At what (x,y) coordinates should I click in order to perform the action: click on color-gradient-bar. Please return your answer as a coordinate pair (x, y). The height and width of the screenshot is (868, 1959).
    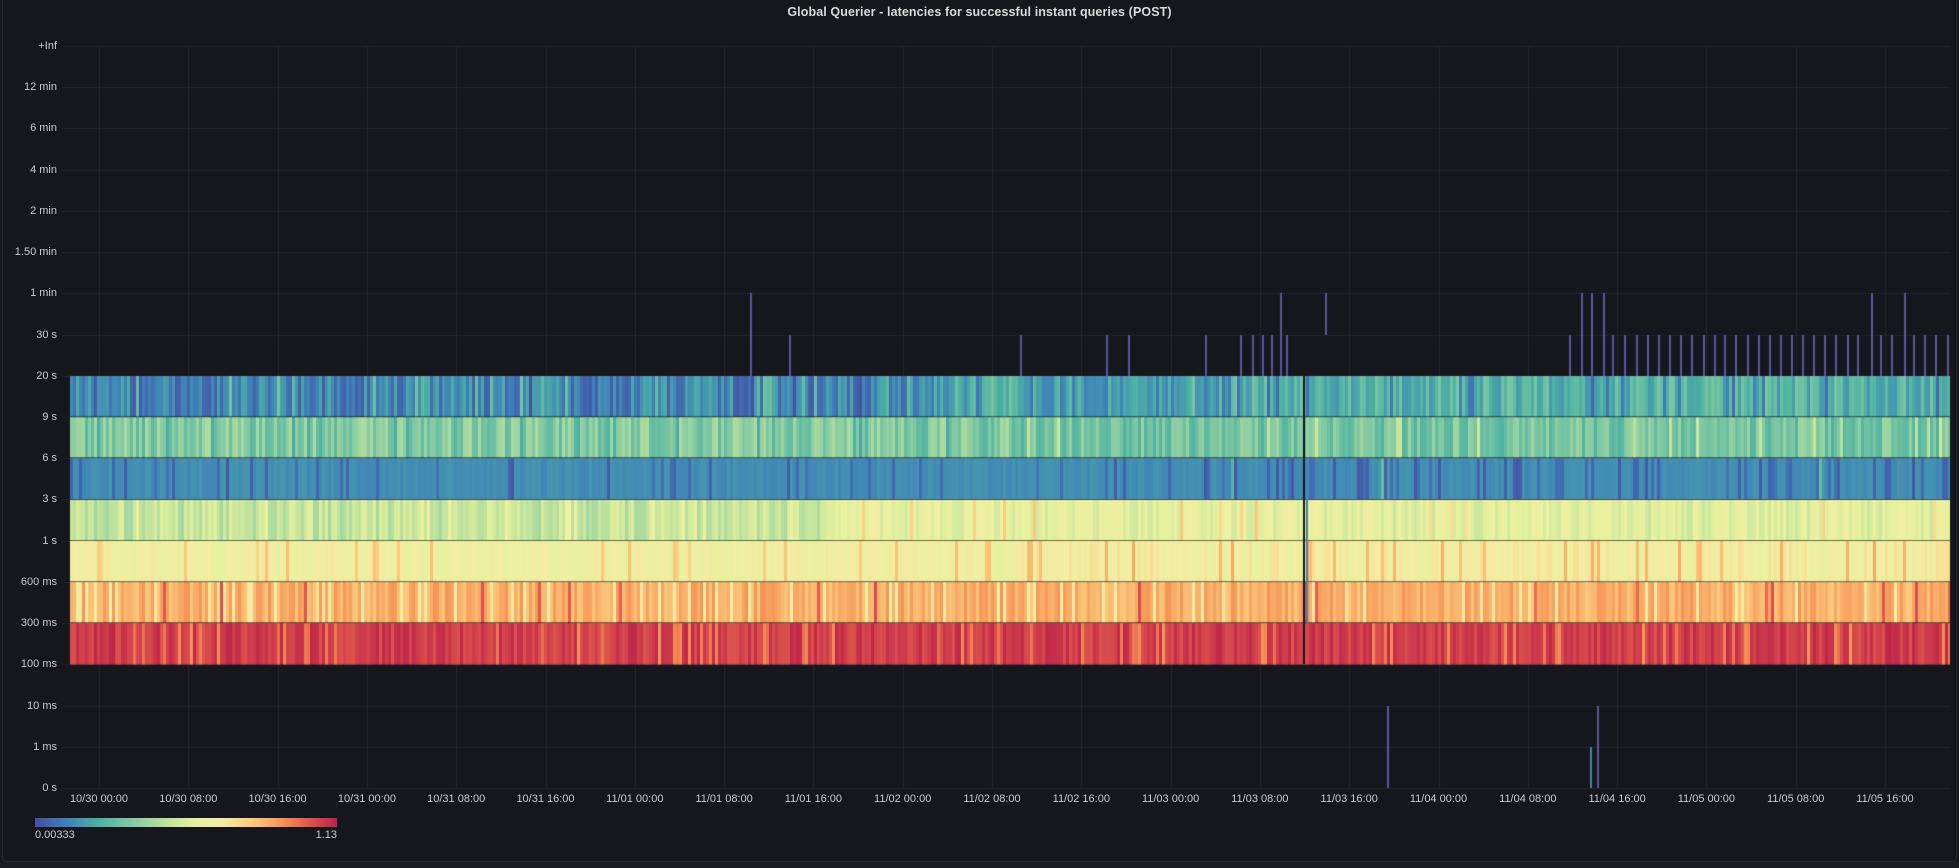
    Looking at the image, I should click on (186, 822).